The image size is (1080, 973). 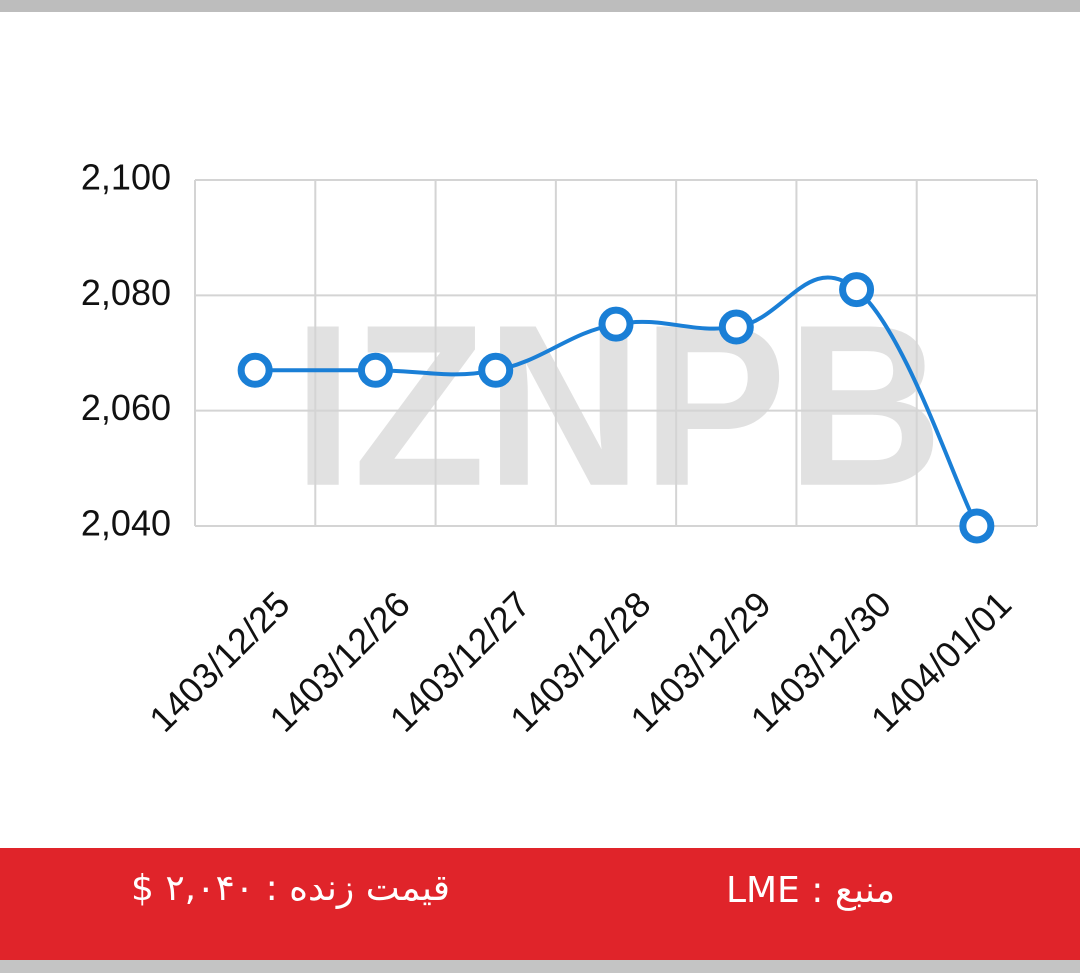 I want to click on y-tick-label: 2,100, so click(x=126, y=177).